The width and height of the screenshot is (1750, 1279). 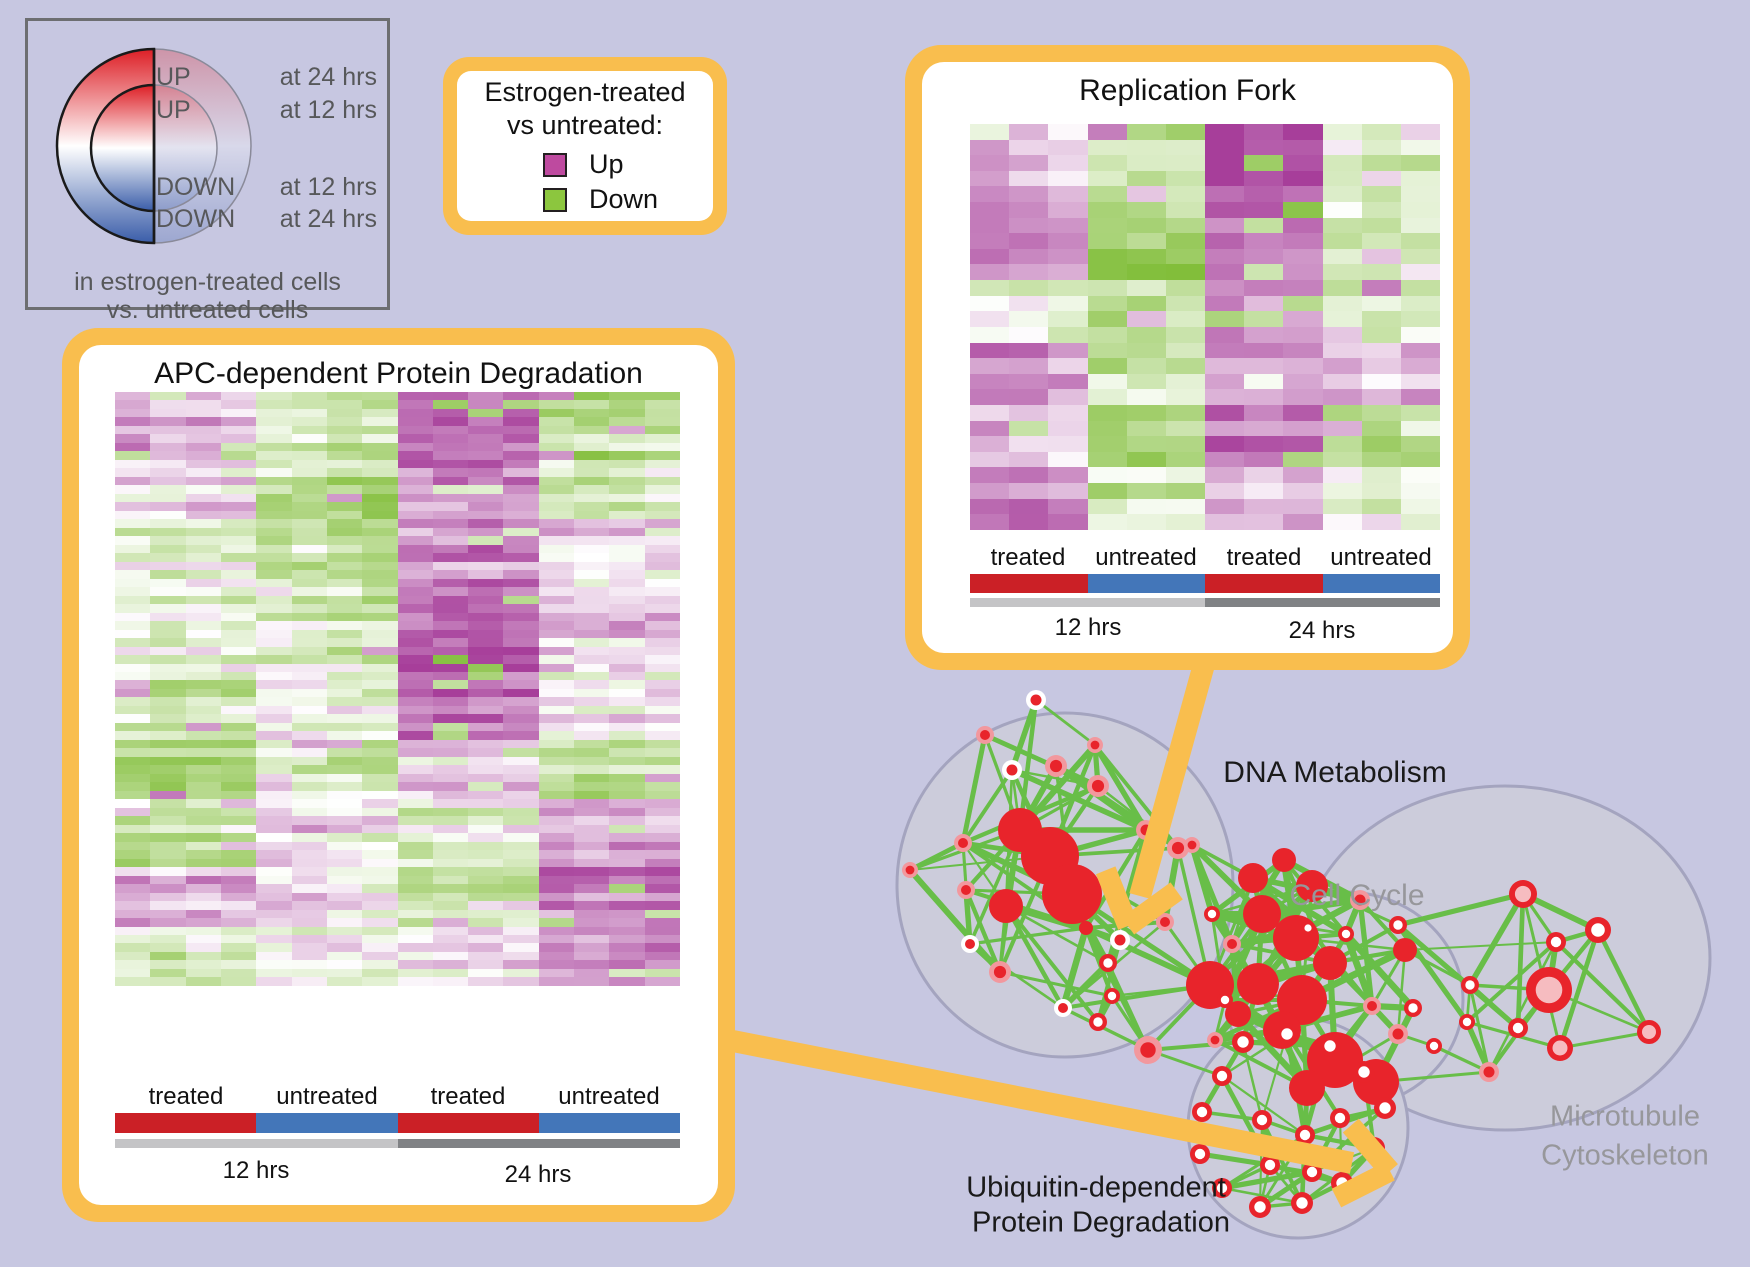 I want to click on time-label-12hrs: 12 hrs, so click(x=256, y=1170).